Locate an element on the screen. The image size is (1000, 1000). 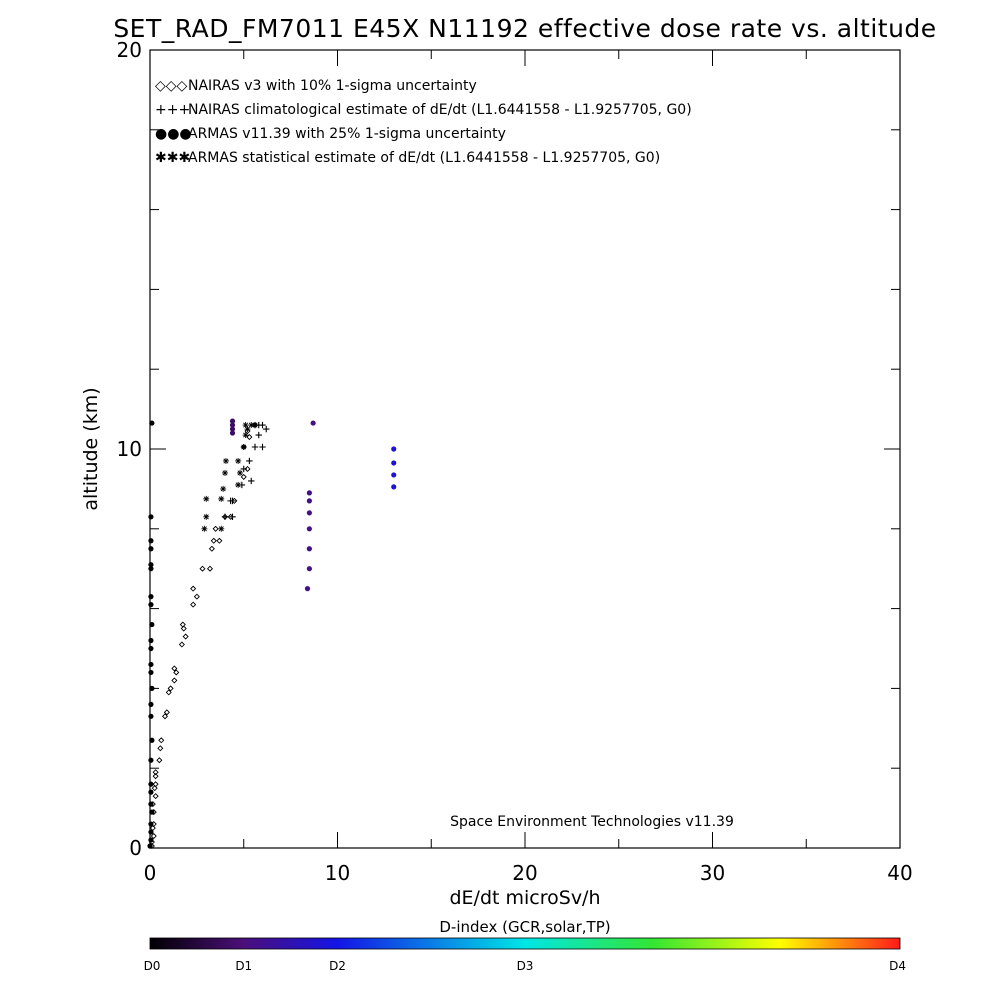
colorbar-tick-label: D1 is located at coordinates (243, 966).